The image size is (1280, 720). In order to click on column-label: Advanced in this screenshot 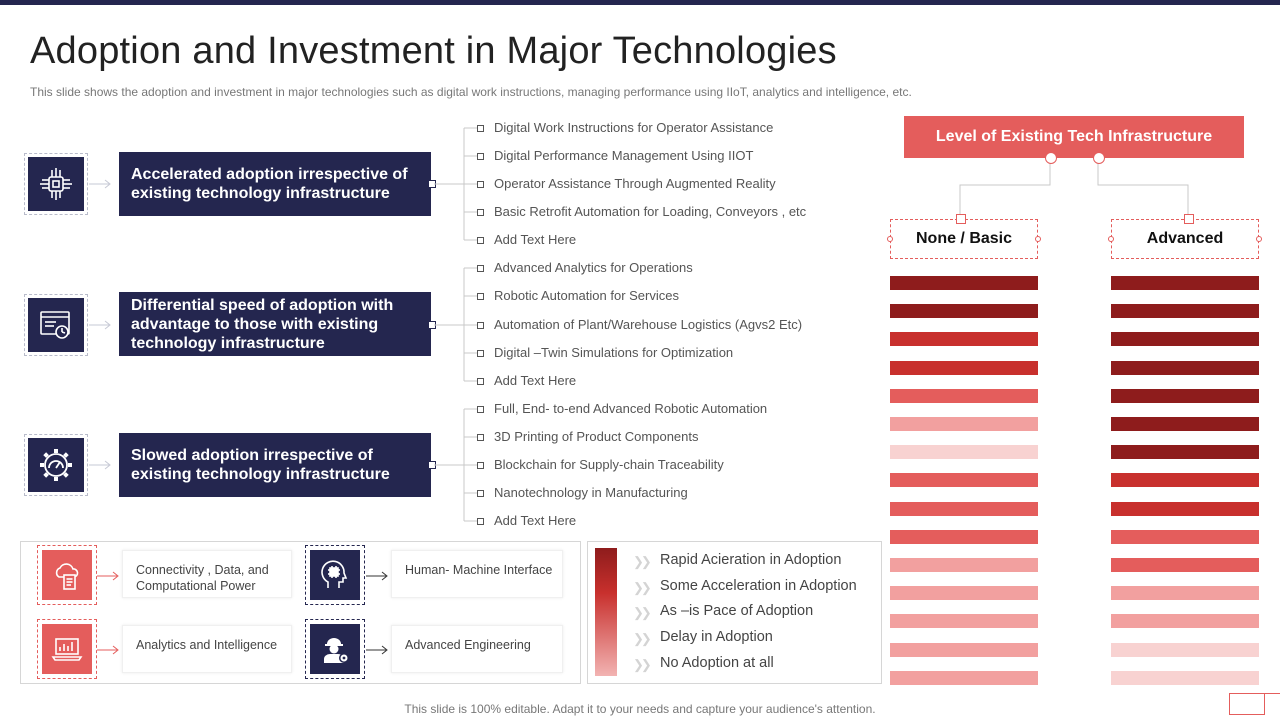, I will do `click(1185, 238)`.